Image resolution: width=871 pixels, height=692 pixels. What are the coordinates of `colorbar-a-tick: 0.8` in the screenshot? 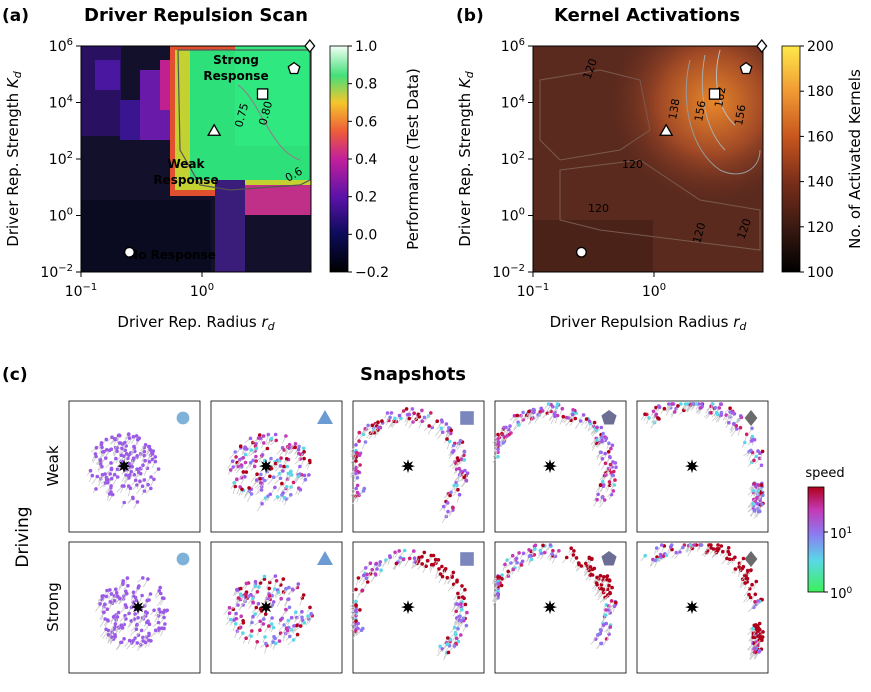 It's located at (366, 85).